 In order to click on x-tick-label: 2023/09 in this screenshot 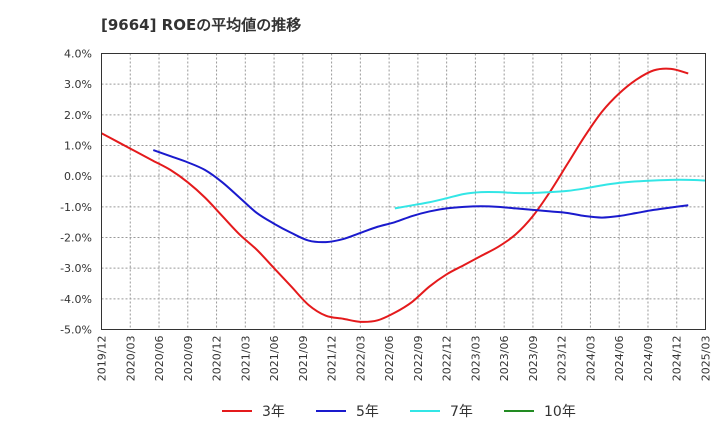, I will do `click(533, 359)`.